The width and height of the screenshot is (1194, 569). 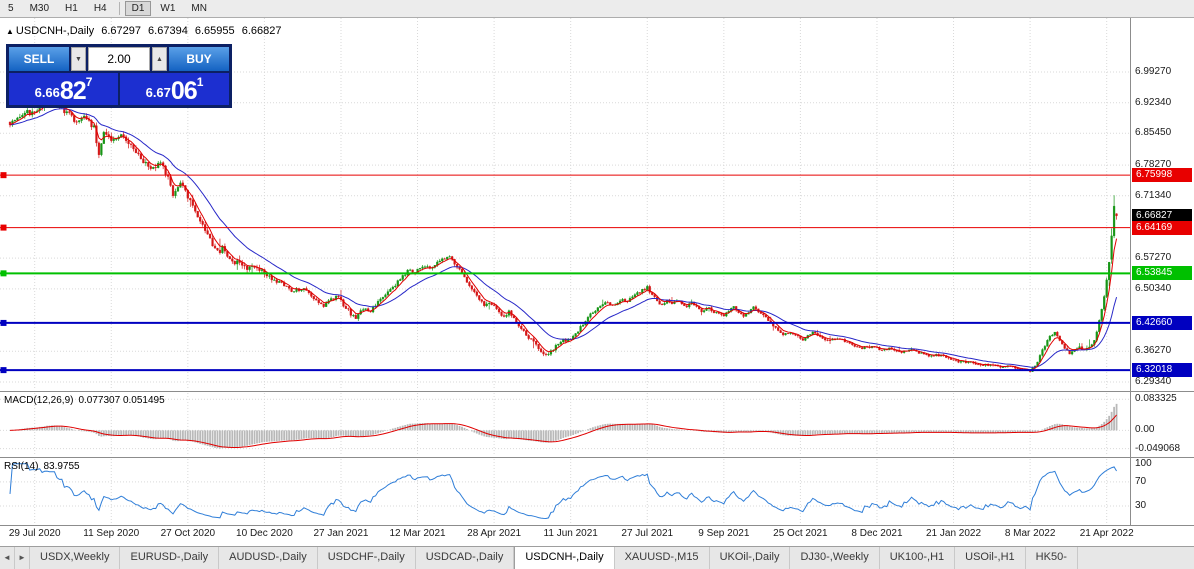 What do you see at coordinates (89, 82) in the screenshot?
I see `sell-price-sup: 7` at bounding box center [89, 82].